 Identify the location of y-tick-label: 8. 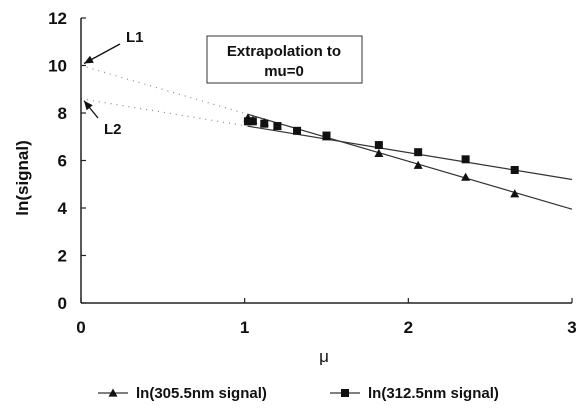
(62, 113).